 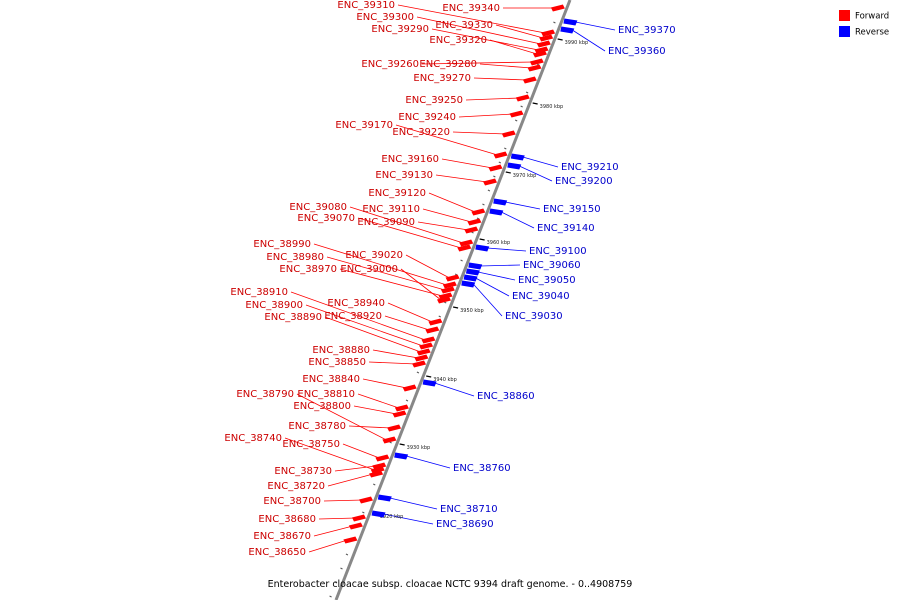 What do you see at coordinates (385, 17) in the screenshot?
I see `forward-gene-label: ENC_39300` at bounding box center [385, 17].